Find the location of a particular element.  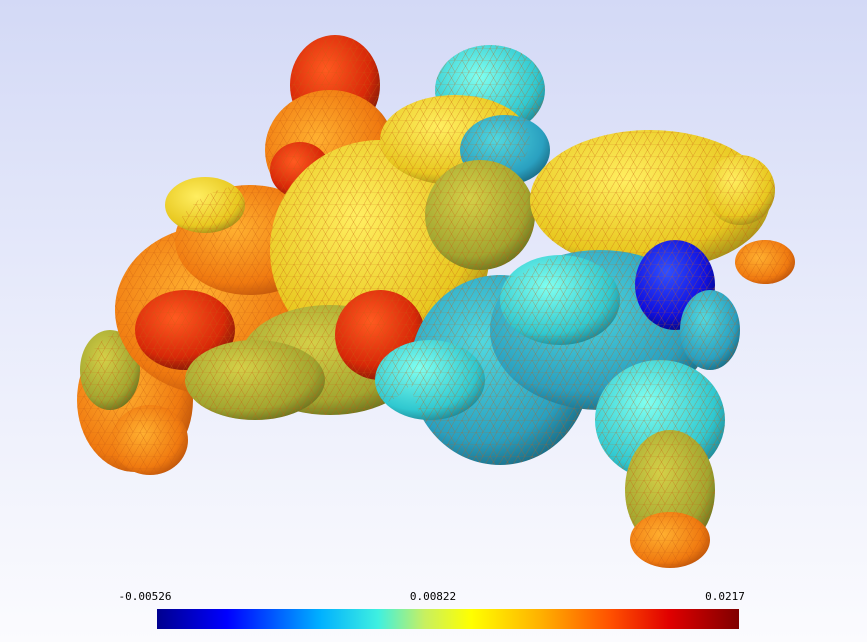

colorbar-max-label: 0.0217 is located at coordinates (725, 596).